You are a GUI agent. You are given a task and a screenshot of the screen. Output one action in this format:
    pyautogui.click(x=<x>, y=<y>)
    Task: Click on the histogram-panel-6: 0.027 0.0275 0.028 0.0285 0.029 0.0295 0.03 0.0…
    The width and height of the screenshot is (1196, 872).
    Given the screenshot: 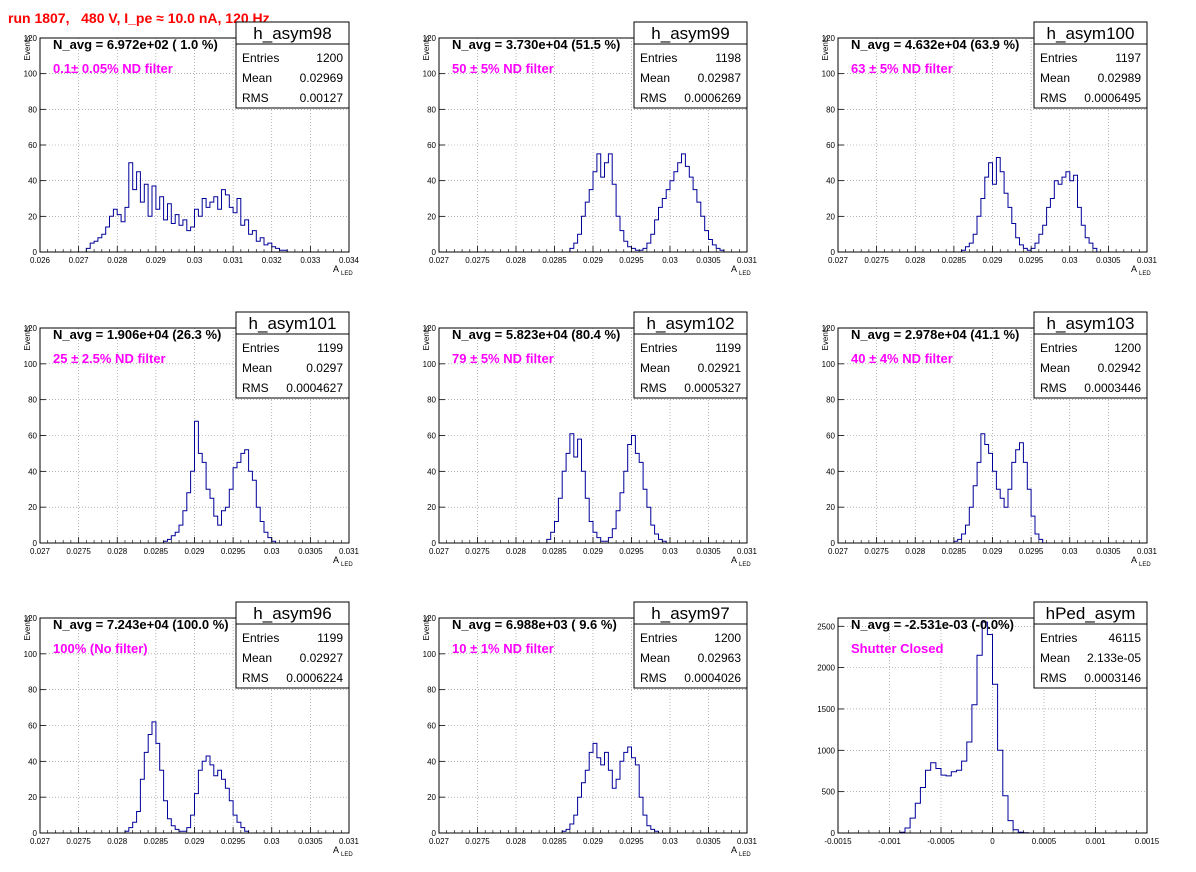 What is the action you would take?
    pyautogui.click(x=989, y=439)
    